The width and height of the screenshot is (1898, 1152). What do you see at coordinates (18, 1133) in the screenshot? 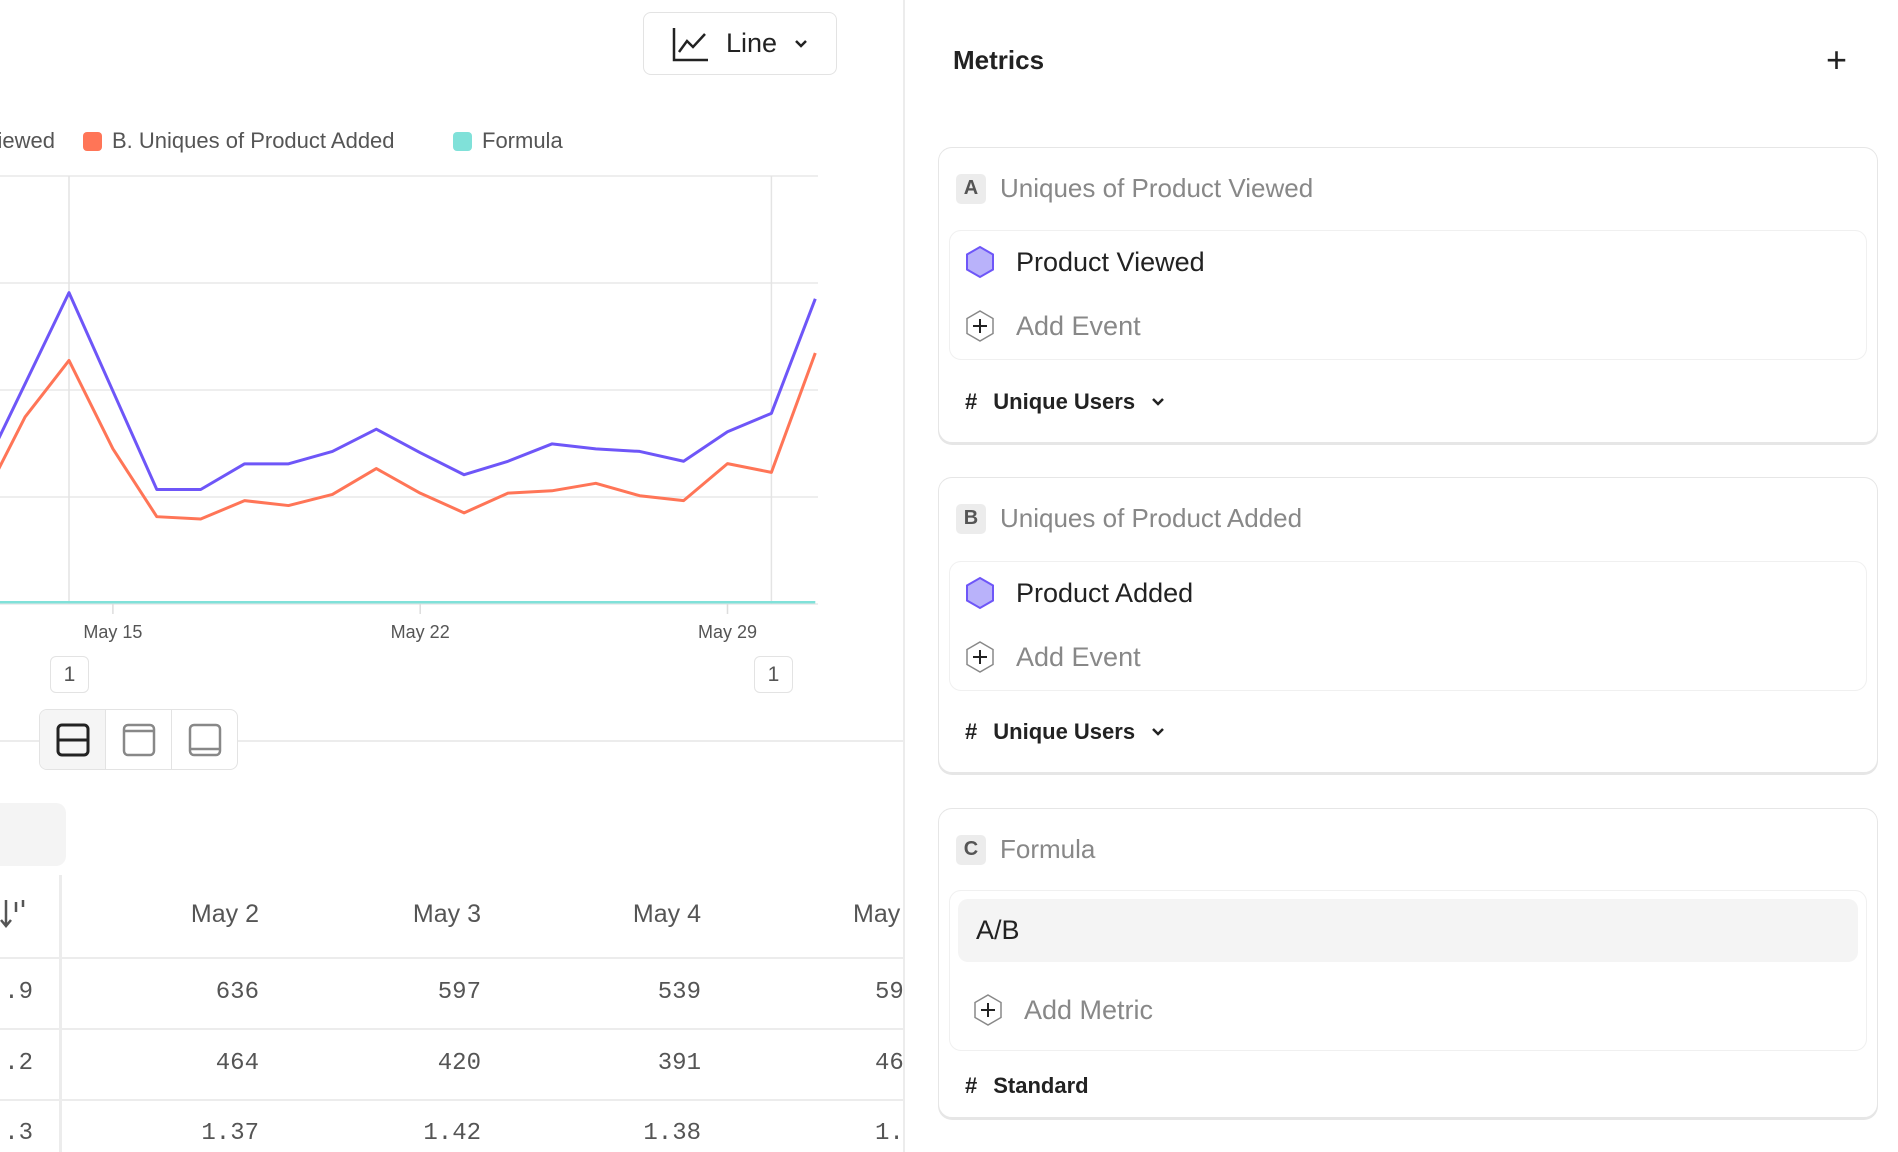
I see `table-cell: .3` at bounding box center [18, 1133].